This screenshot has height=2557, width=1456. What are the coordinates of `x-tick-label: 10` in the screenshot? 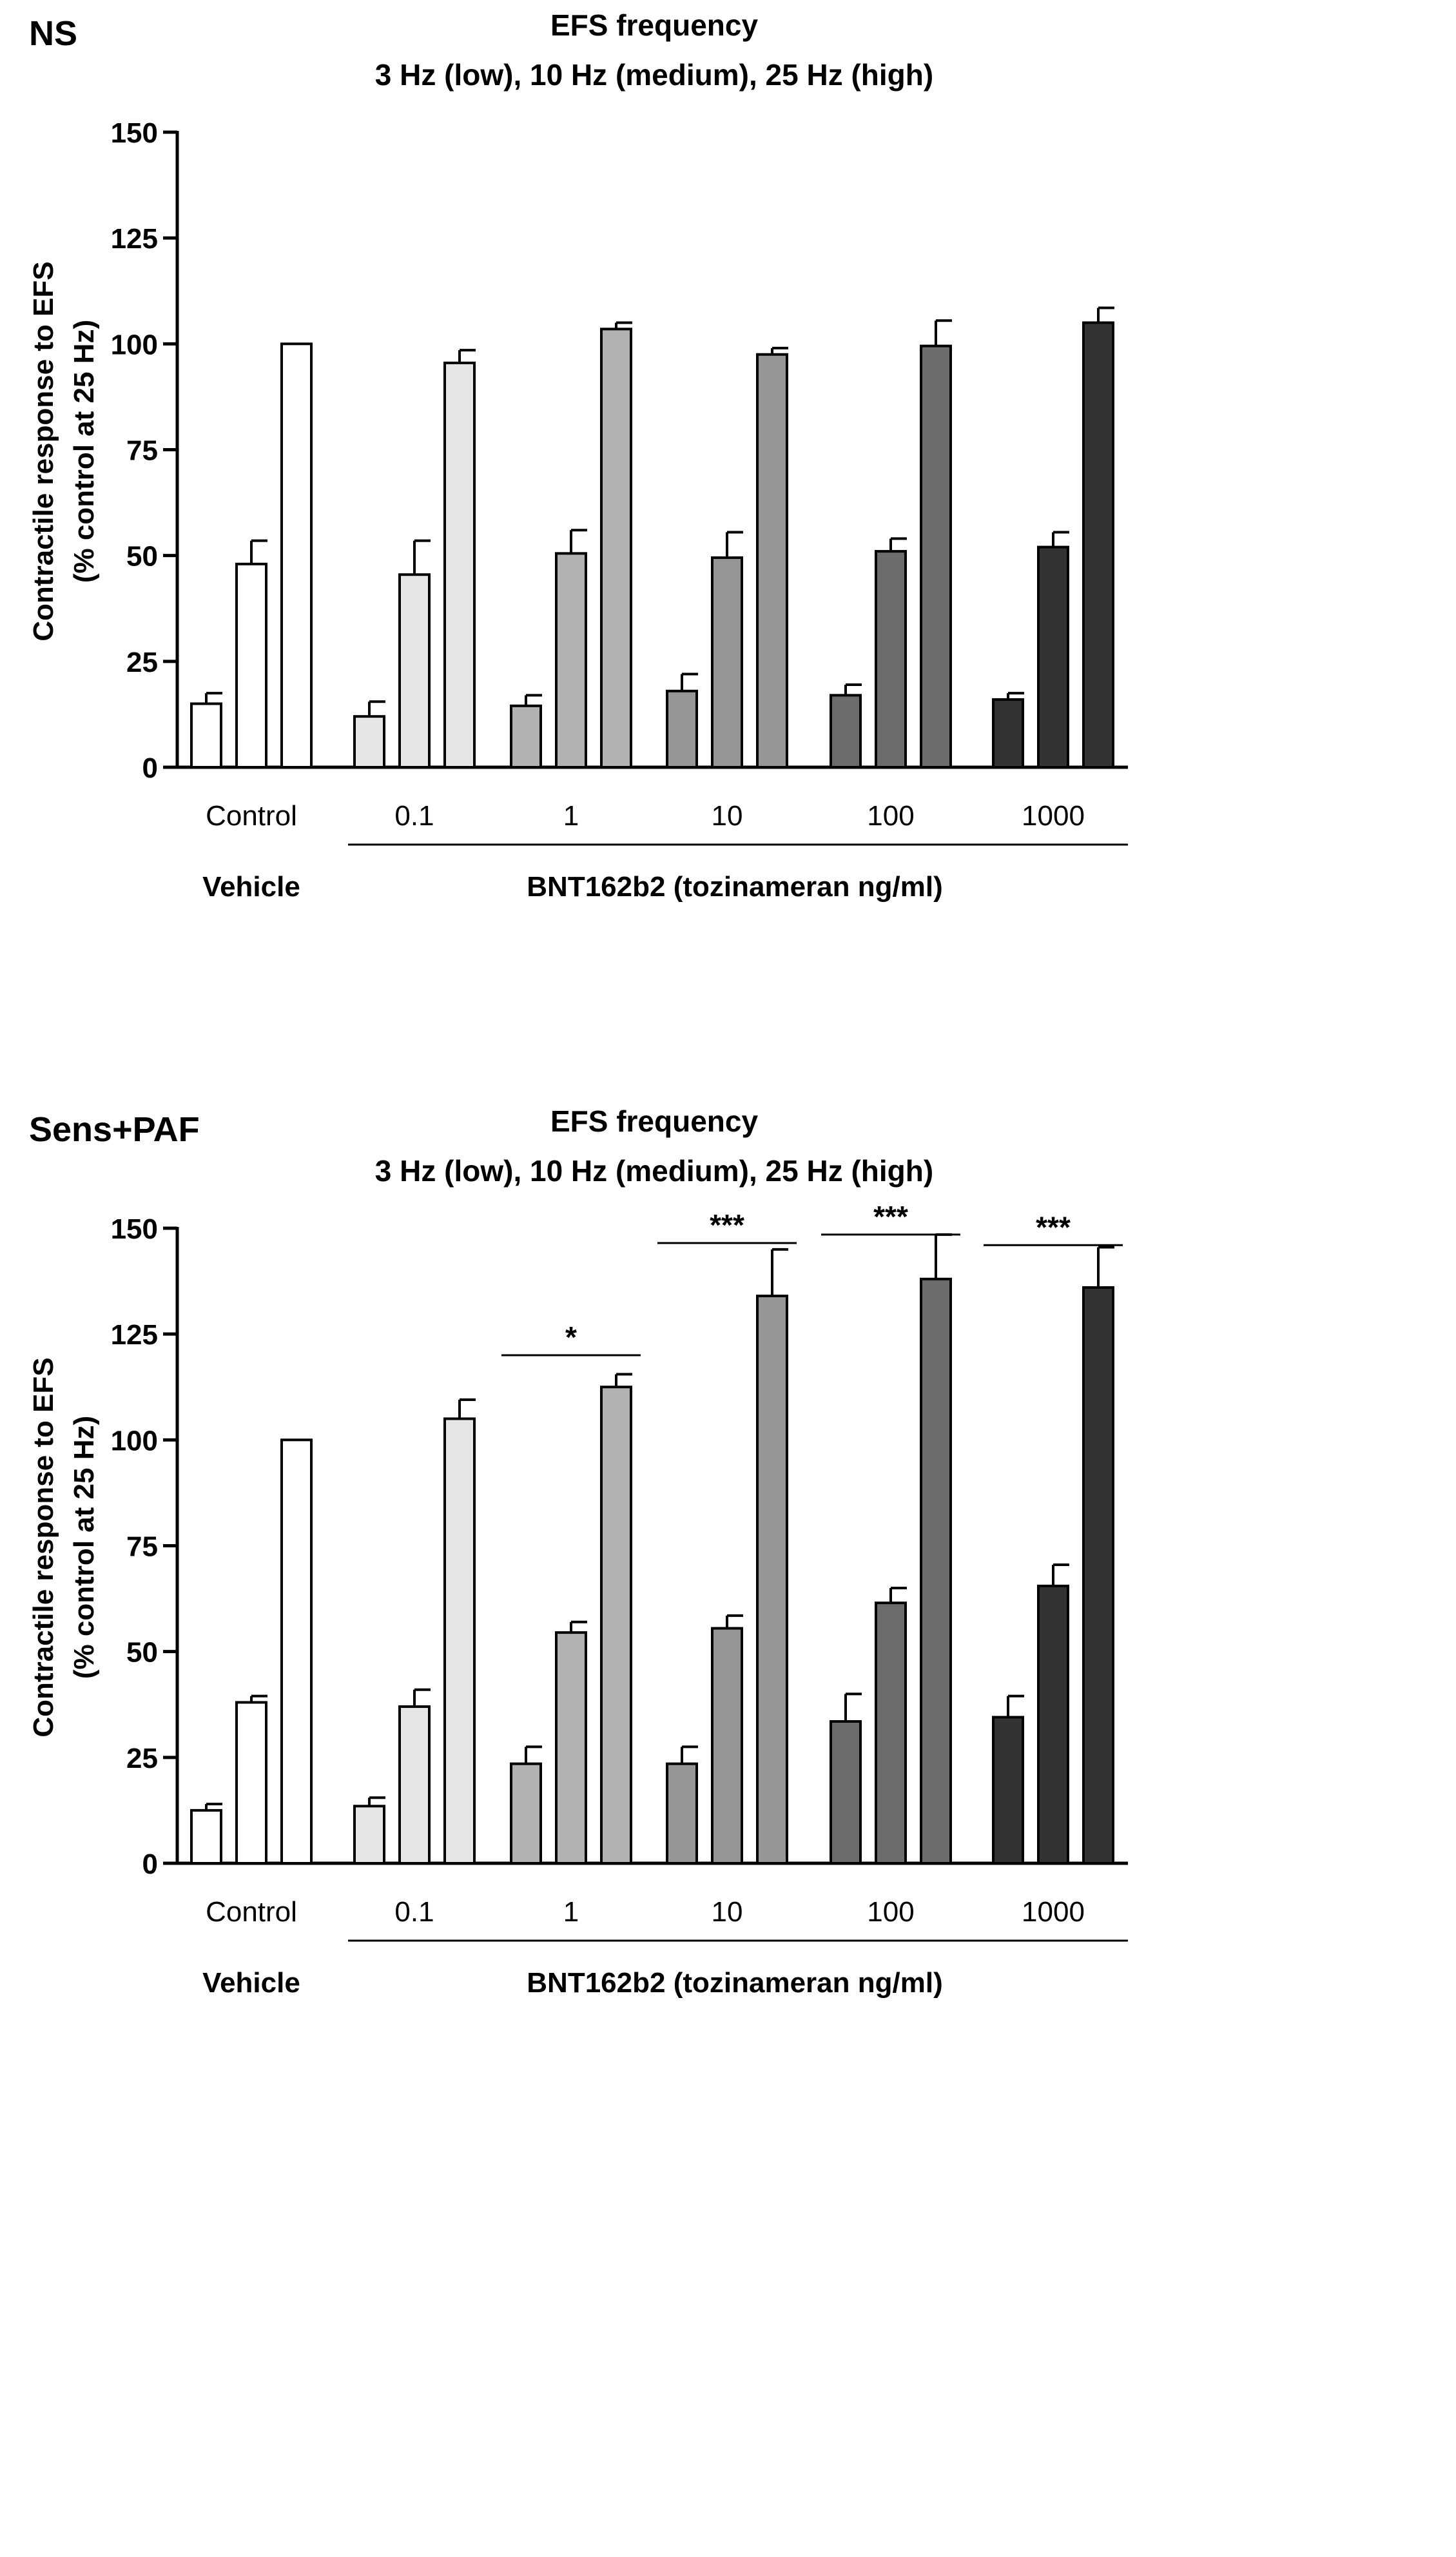 It's located at (727, 1912).